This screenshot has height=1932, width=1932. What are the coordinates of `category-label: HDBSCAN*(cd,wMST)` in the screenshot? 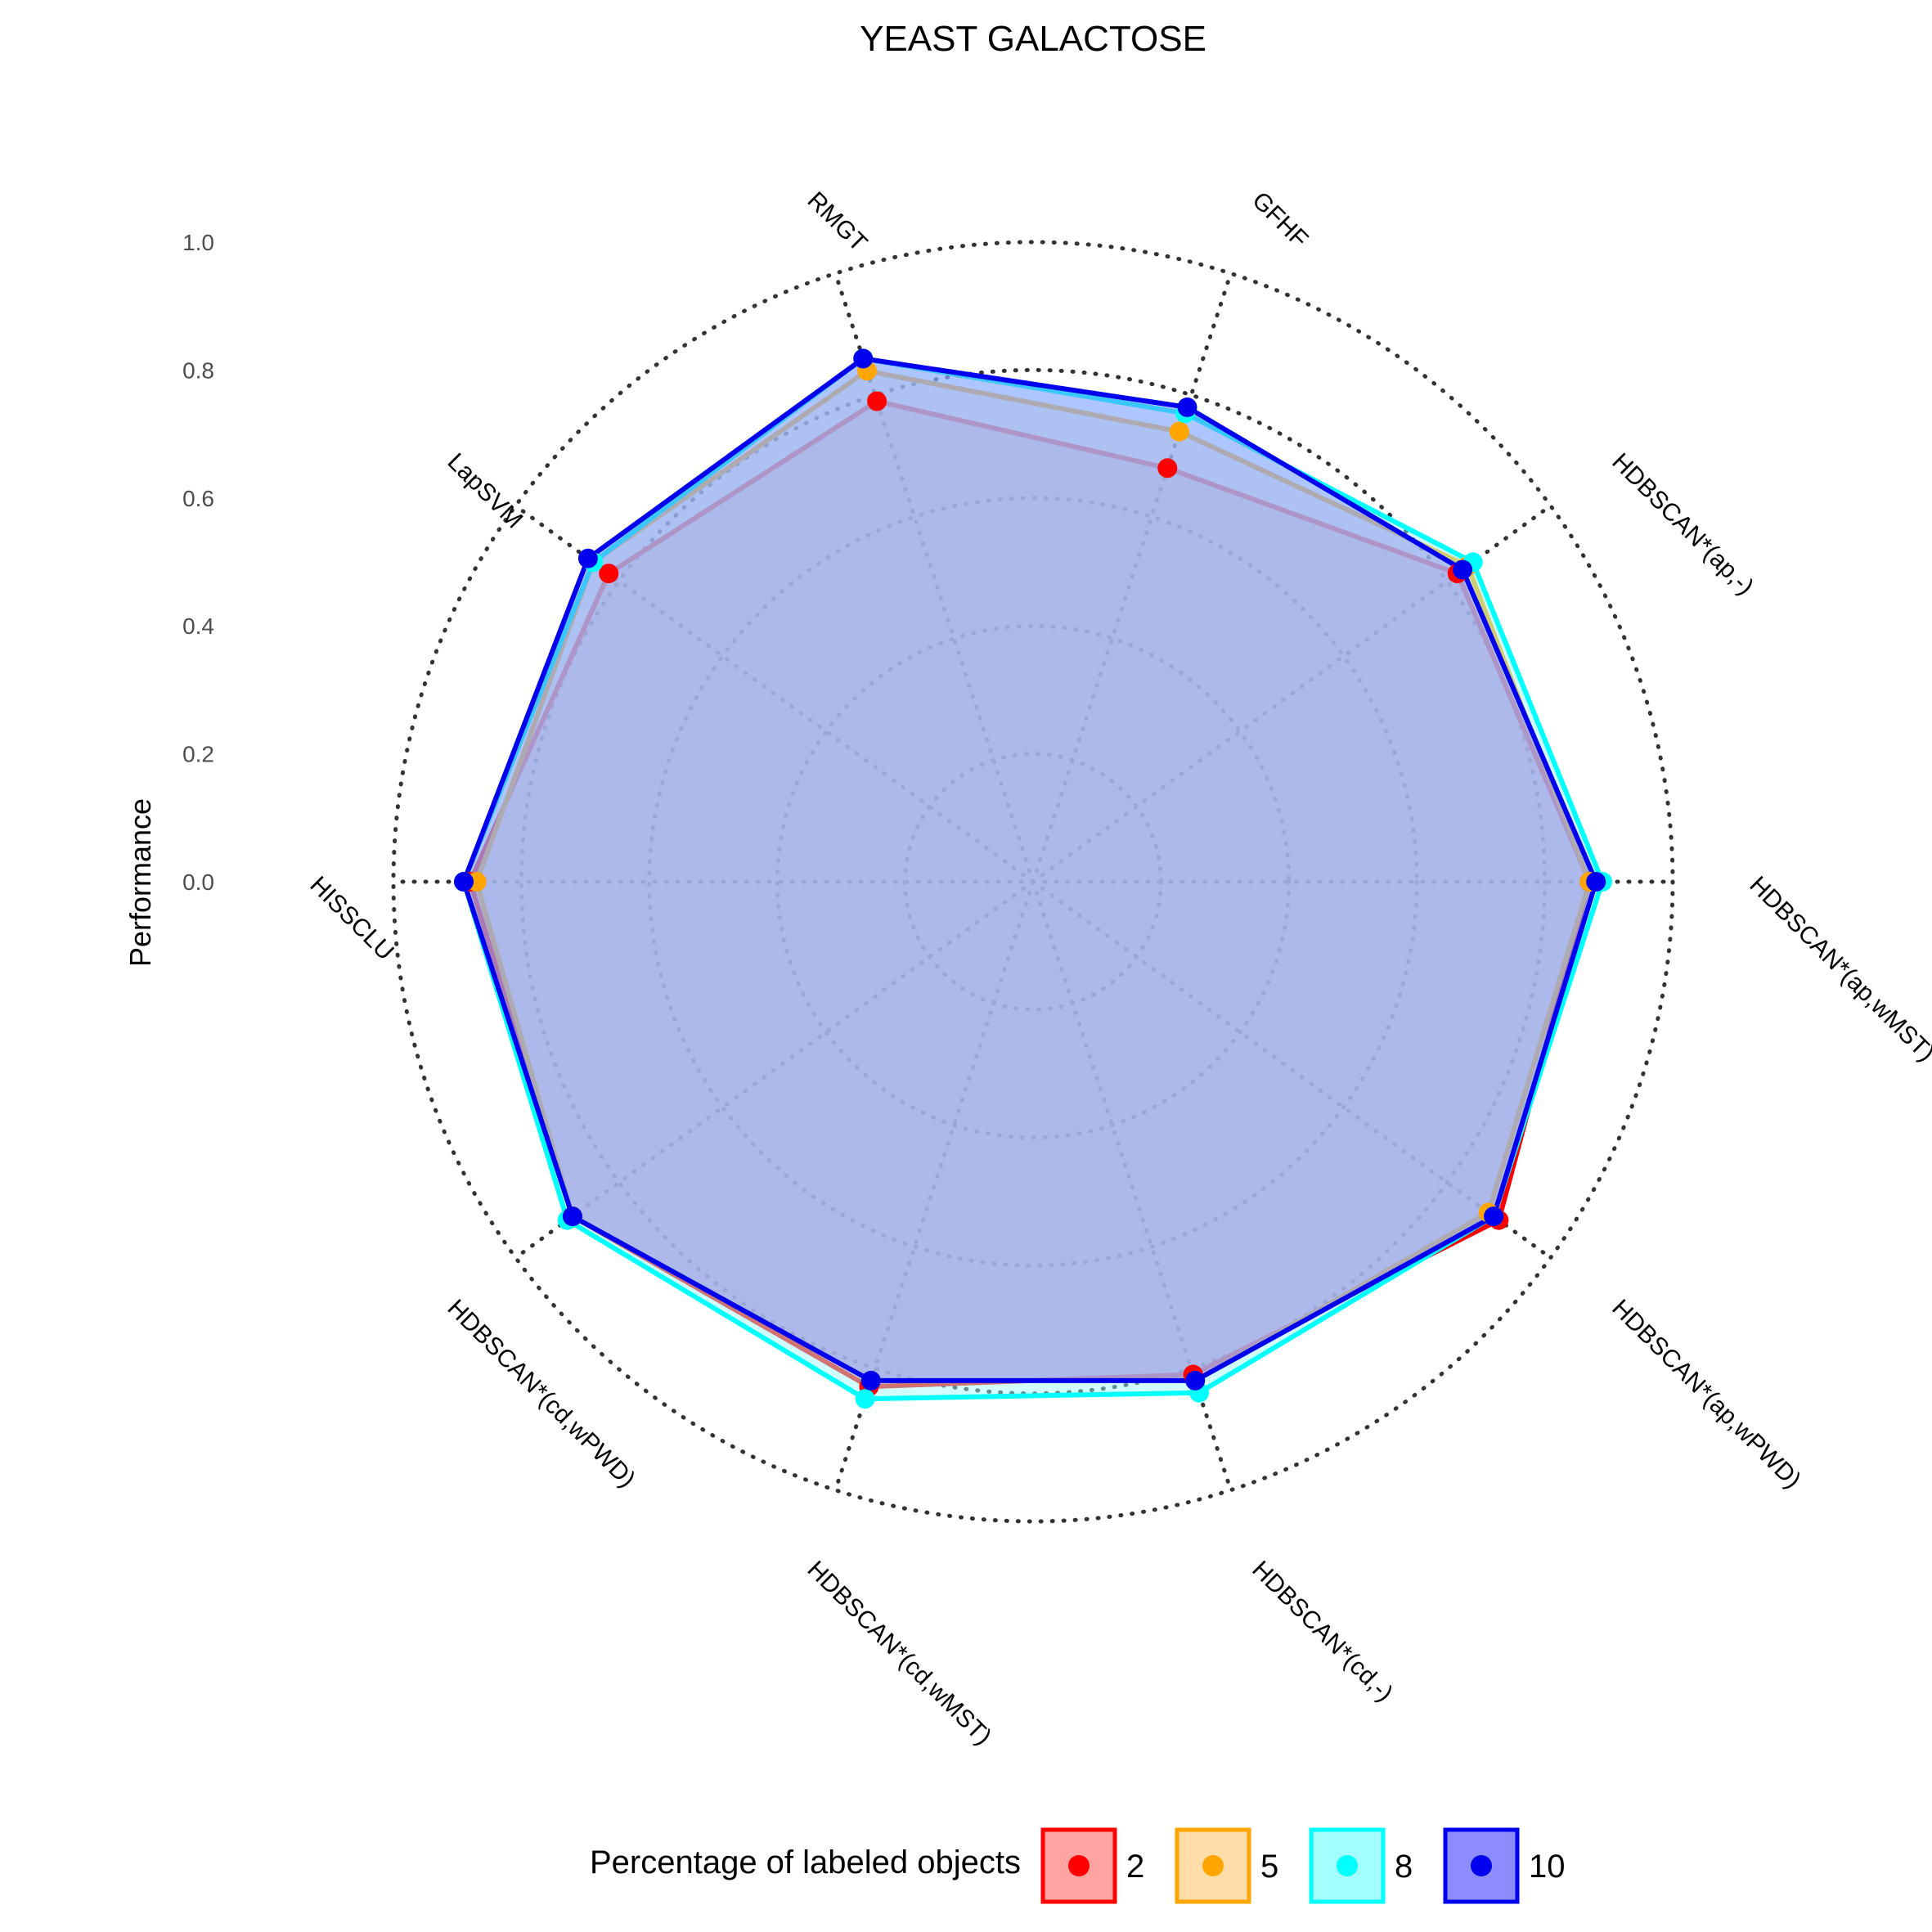 It's located at (900, 1653).